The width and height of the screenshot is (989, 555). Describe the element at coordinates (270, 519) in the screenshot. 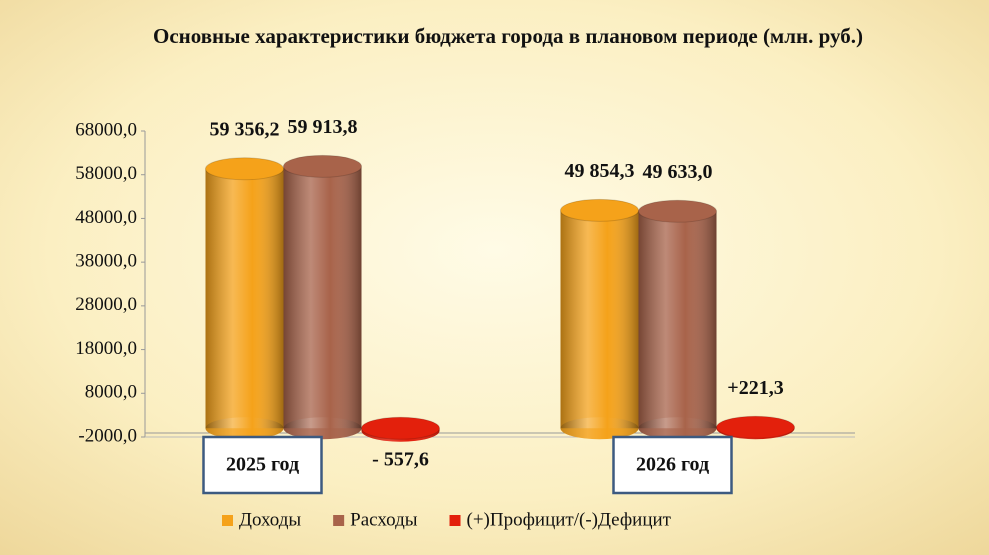

I see `legend-label: Доходы` at that location.